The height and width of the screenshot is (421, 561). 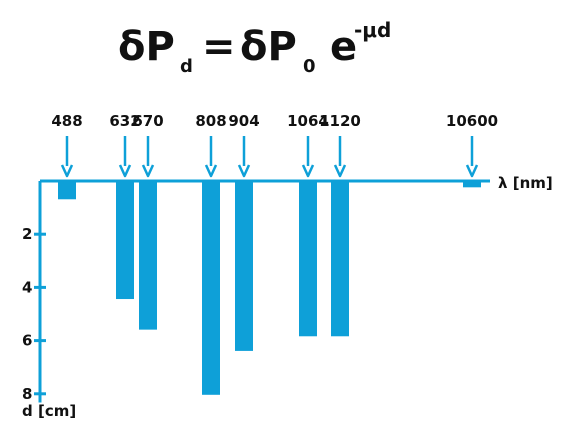 What do you see at coordinates (309, 66) in the screenshot?
I see `formula-rhs-subscript: 0` at bounding box center [309, 66].